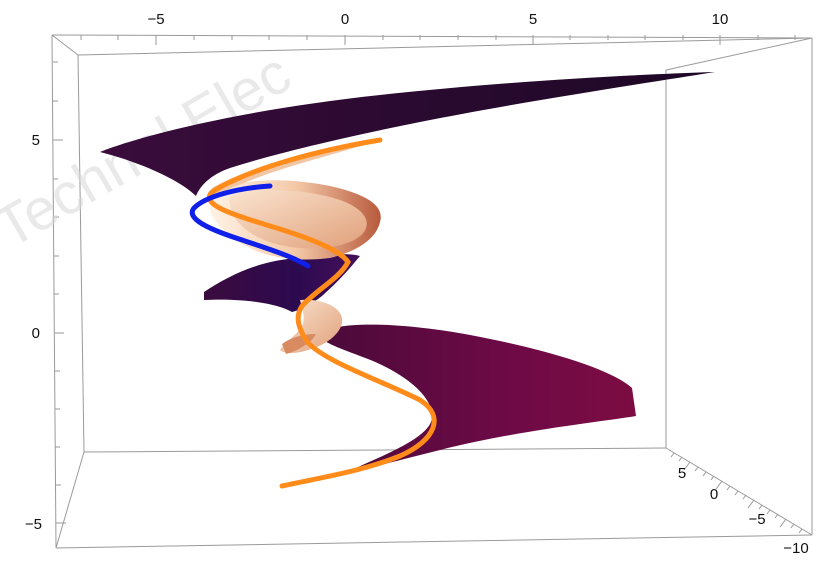 This screenshot has height=561, width=820. Describe the element at coordinates (477, 398) in the screenshot. I see `surface-bottom-band` at that location.